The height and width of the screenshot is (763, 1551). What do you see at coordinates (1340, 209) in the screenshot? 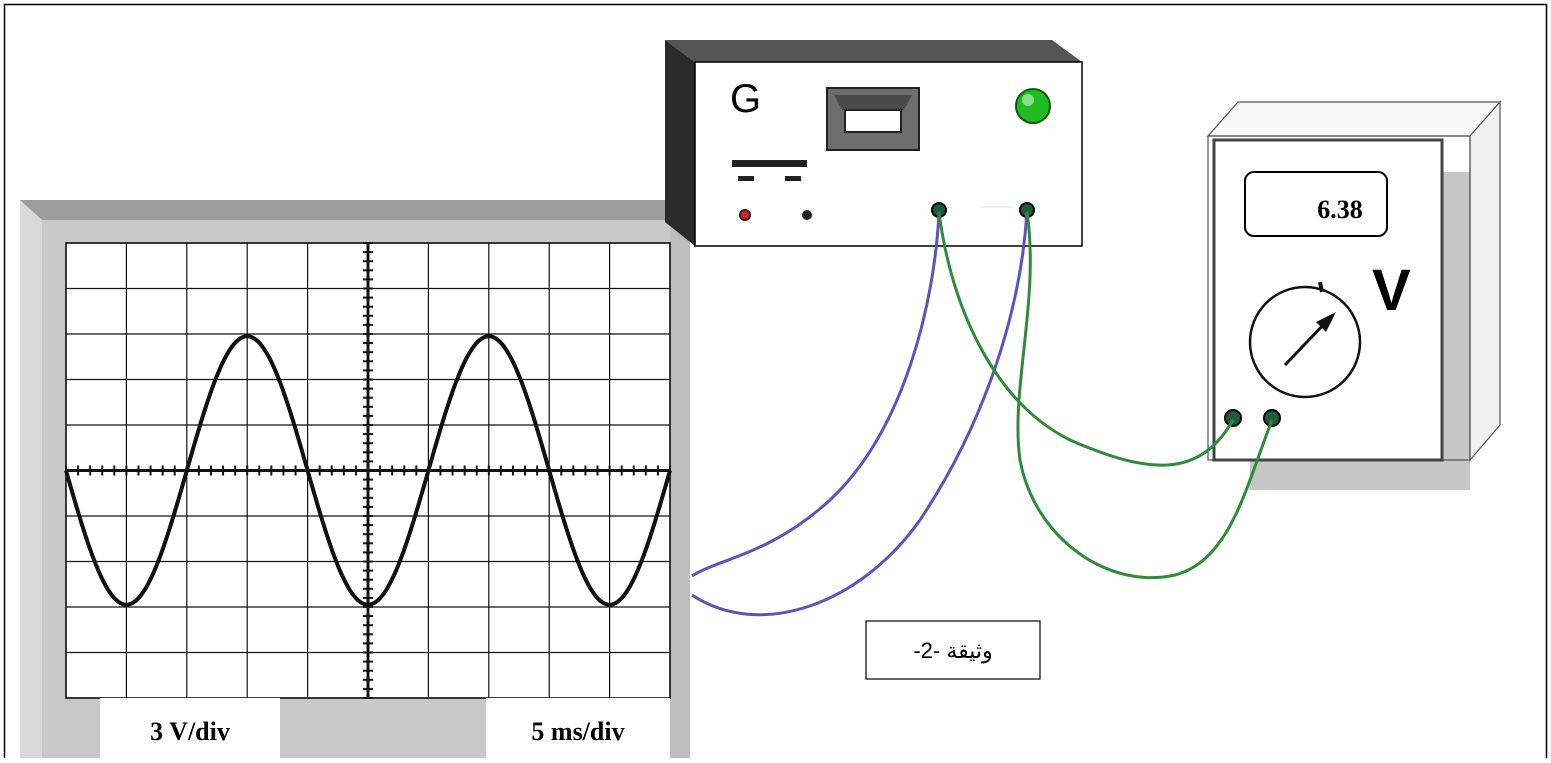
I see `voltmeter-reading: 6.38` at bounding box center [1340, 209].